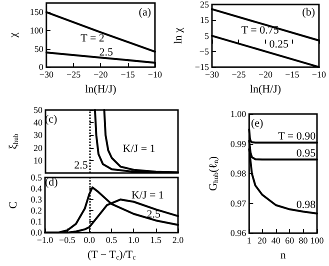 This screenshot has height=266, width=329. Describe the element at coordinates (249, 241) in the screenshot. I see `x-tick-label: 1` at that location.